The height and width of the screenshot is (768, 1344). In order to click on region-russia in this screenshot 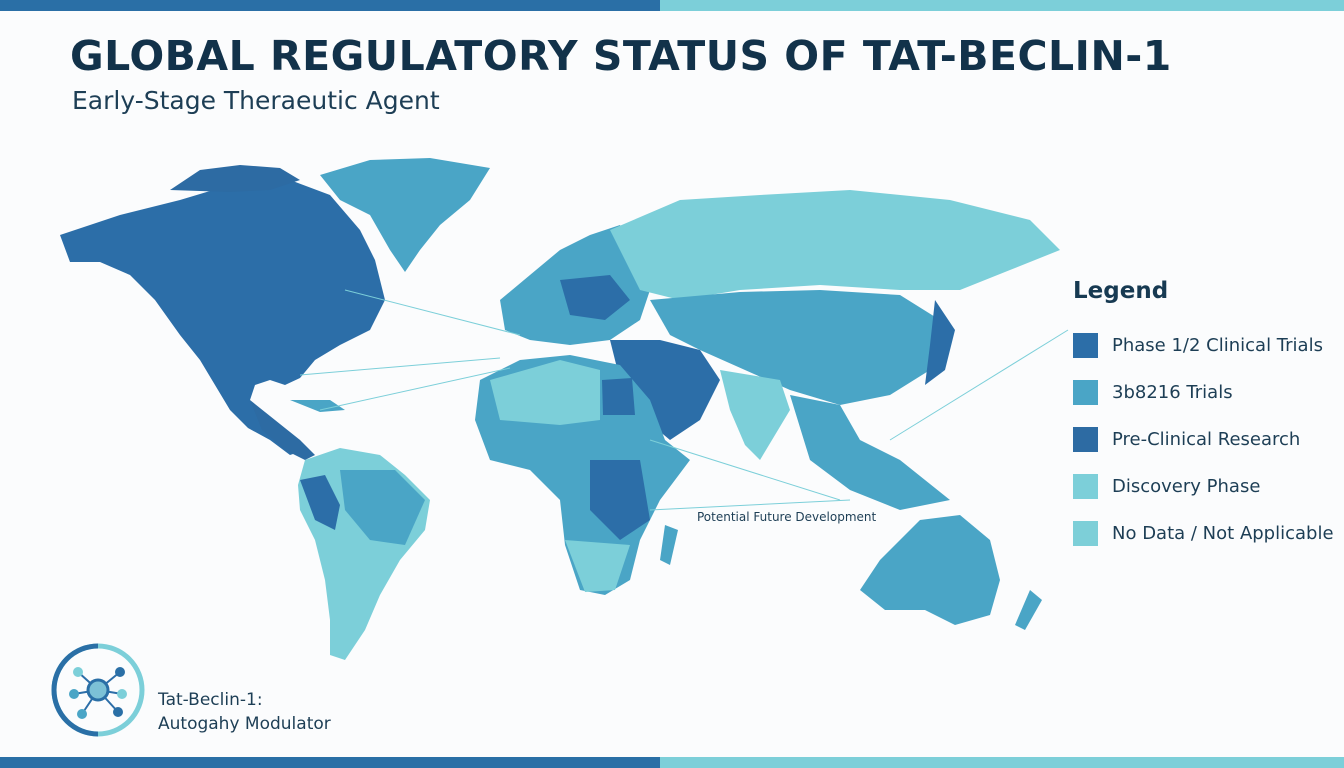, I will do `click(835, 245)`.